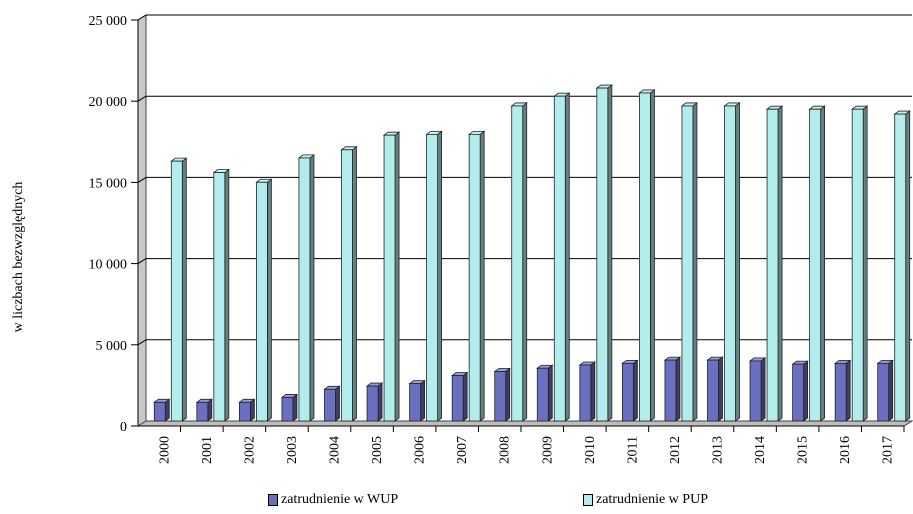 The image size is (913, 514). What do you see at coordinates (340, 499) in the screenshot?
I see `legend-label-wup: zatrudnienie w WUP` at bounding box center [340, 499].